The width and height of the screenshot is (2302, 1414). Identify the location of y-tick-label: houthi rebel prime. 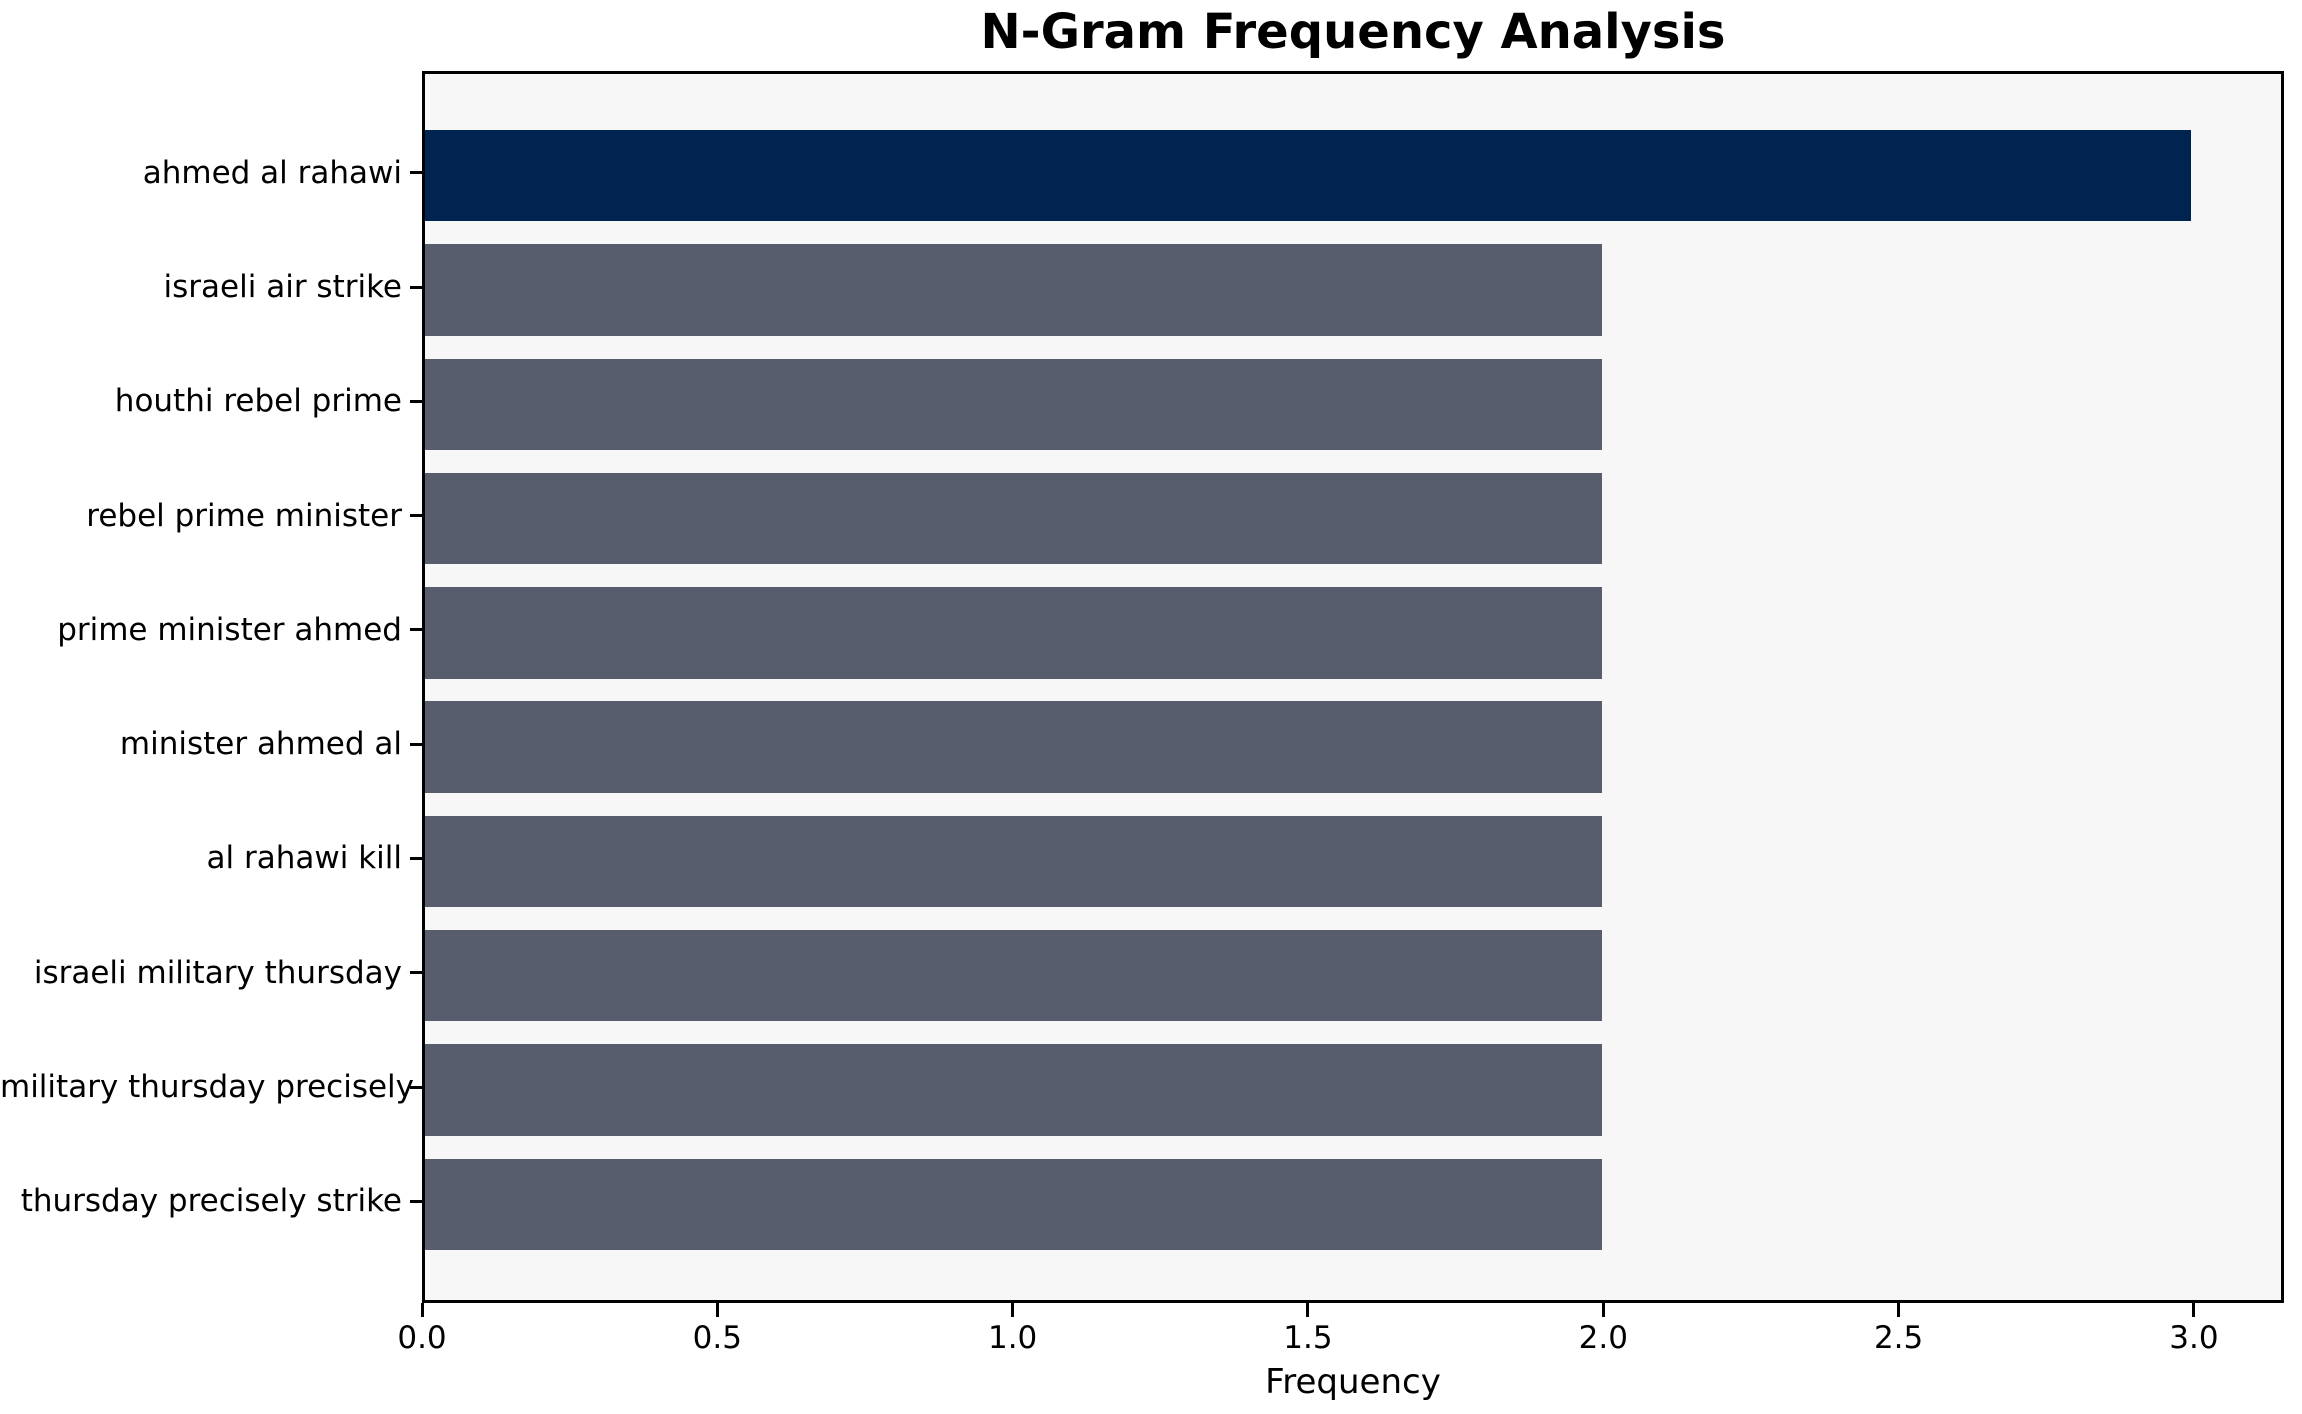
(258, 401).